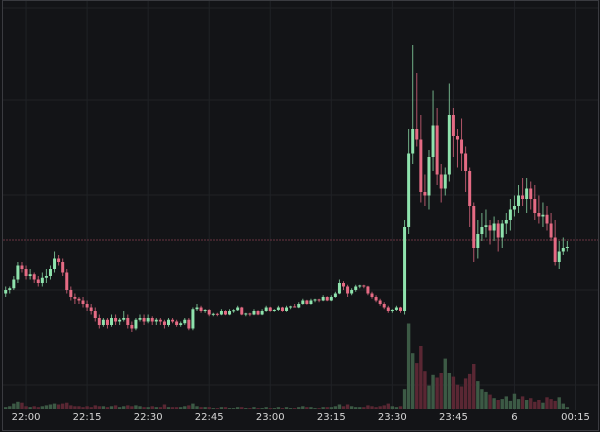 This screenshot has width=600, height=432. I want to click on x-tick-label: 22:45, so click(209, 417).